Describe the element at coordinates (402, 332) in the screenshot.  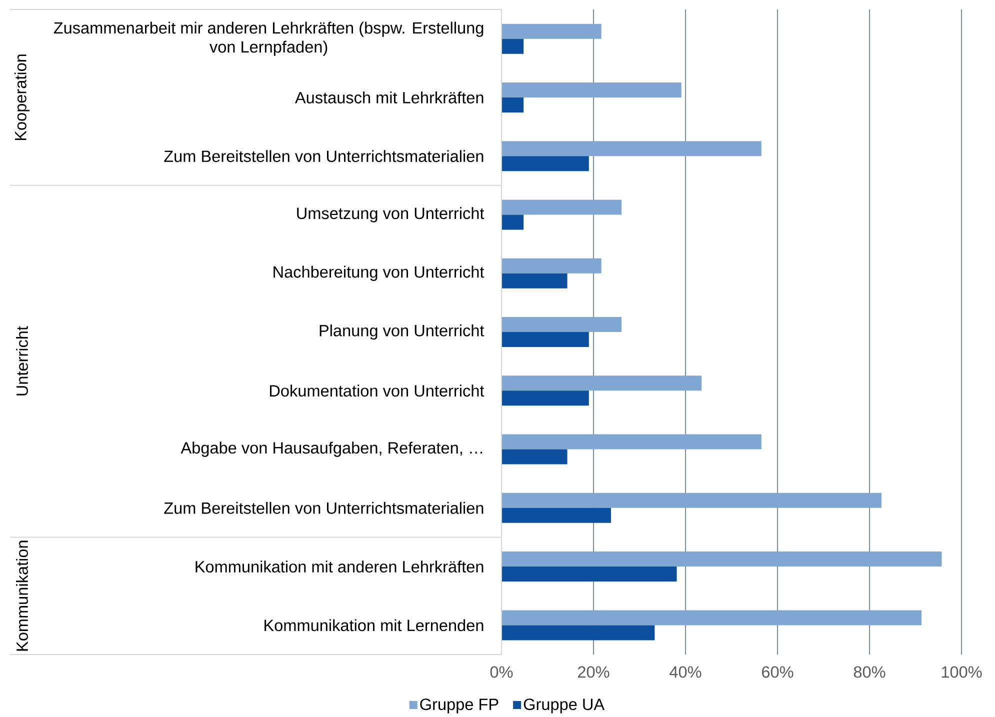
I see `y-tick-label: Planung von Unterricht` at that location.